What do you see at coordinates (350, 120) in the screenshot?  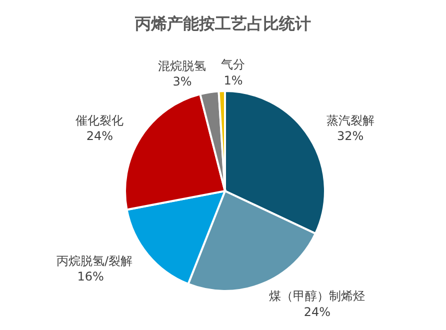 I see `slice-label: 蒸汽裂解` at bounding box center [350, 120].